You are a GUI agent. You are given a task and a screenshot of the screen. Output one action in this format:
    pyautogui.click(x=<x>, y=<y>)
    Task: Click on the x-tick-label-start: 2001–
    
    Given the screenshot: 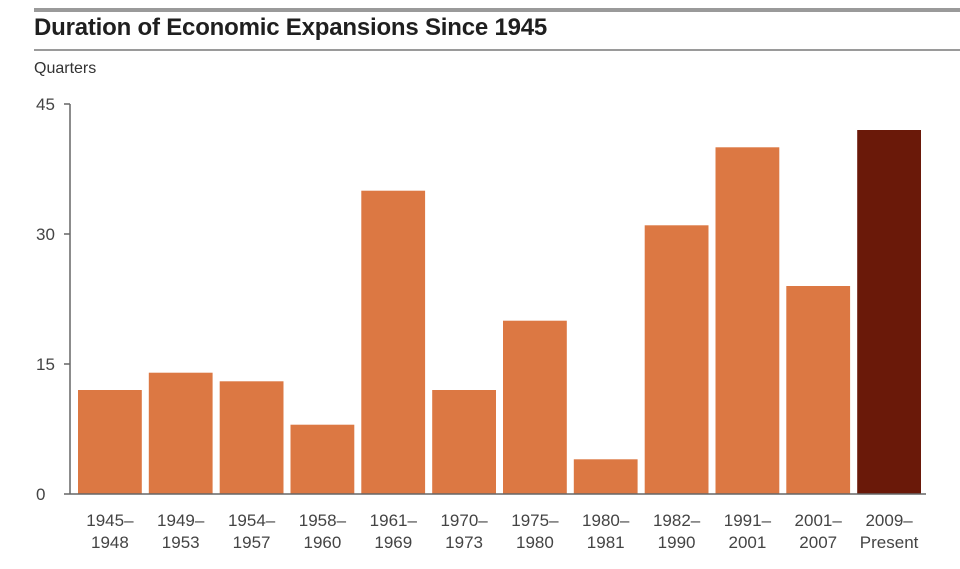 What is the action you would take?
    pyautogui.click(x=819, y=520)
    